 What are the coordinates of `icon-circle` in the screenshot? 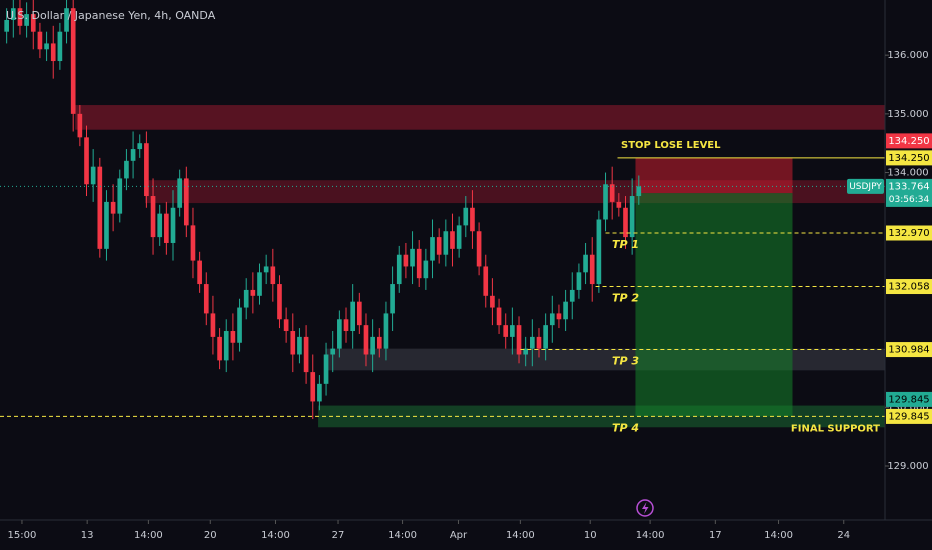 It's located at (645, 508).